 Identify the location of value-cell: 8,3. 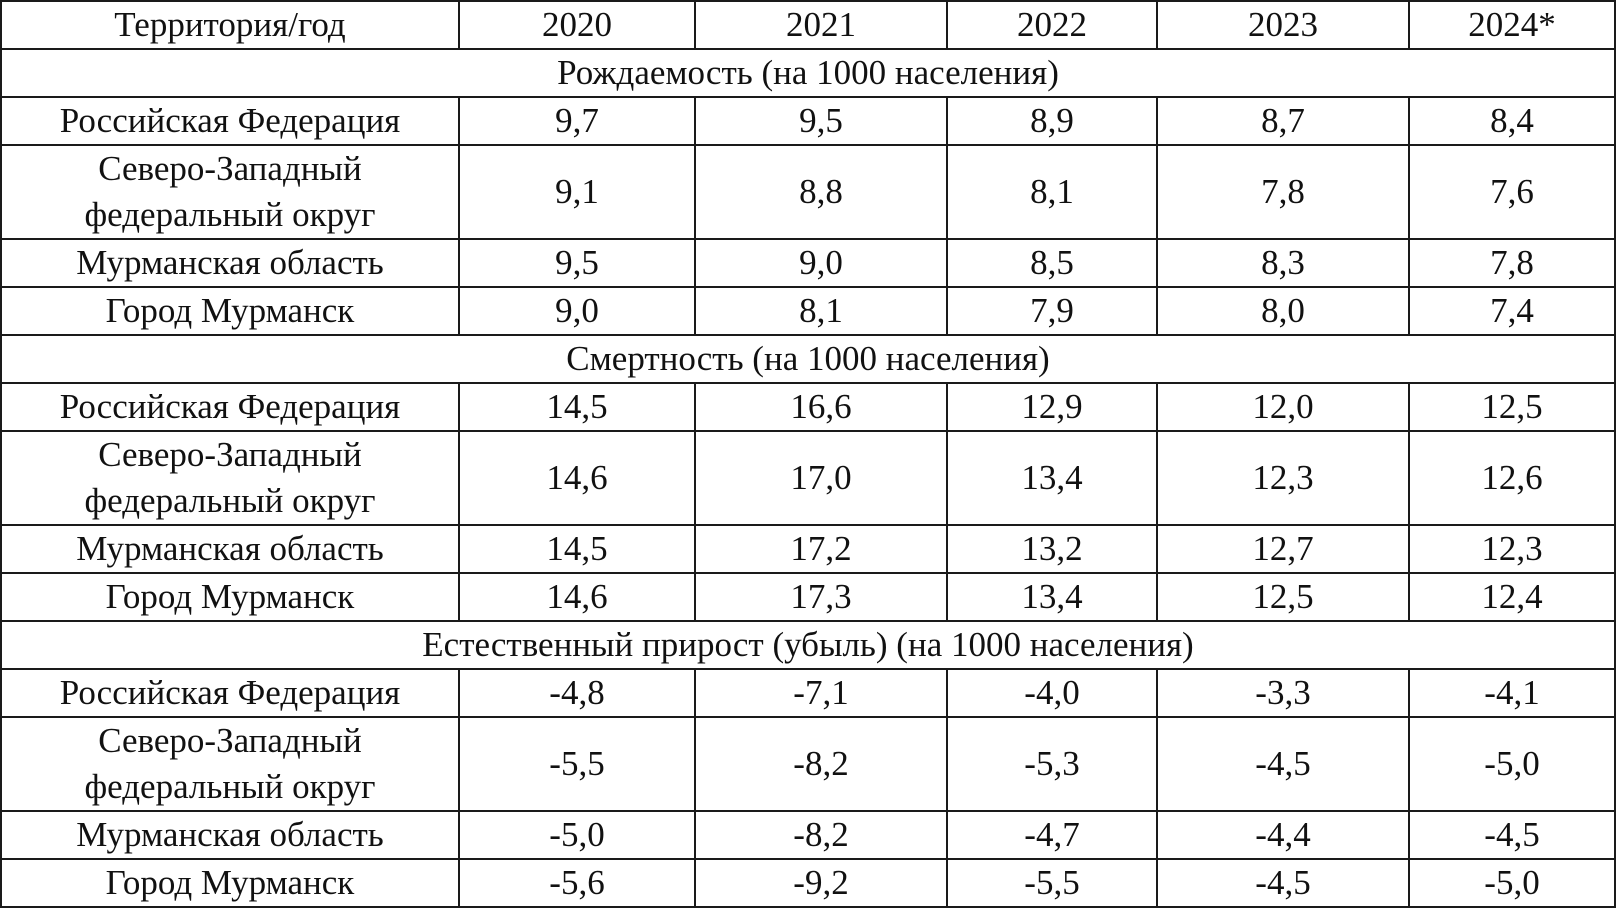
(1283, 263).